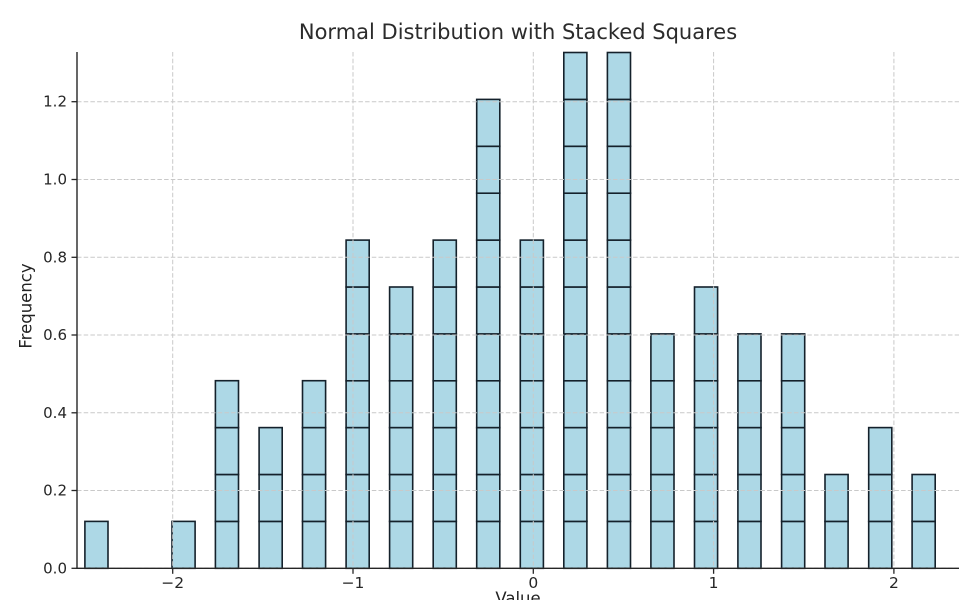 The width and height of the screenshot is (972, 600). What do you see at coordinates (55, 568) in the screenshot?
I see `y-tick-label: 0.0` at bounding box center [55, 568].